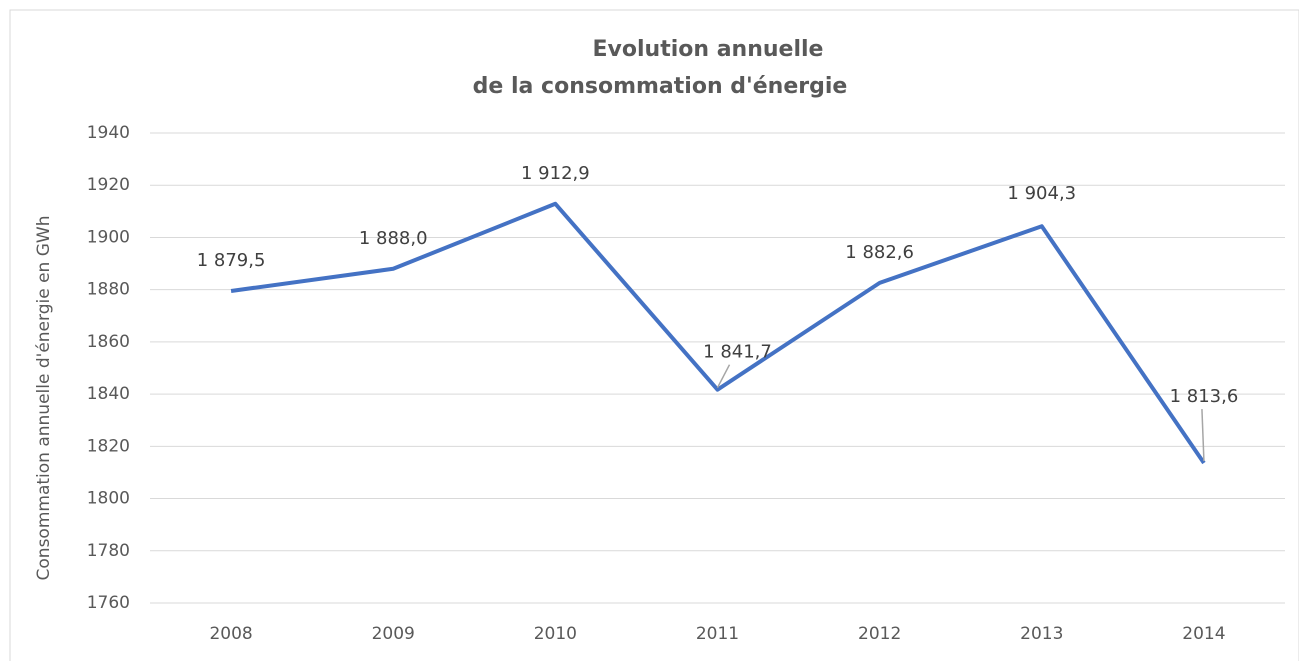 The image size is (1299, 661). What do you see at coordinates (1041, 634) in the screenshot?
I see `x-tick-label: 2013` at bounding box center [1041, 634].